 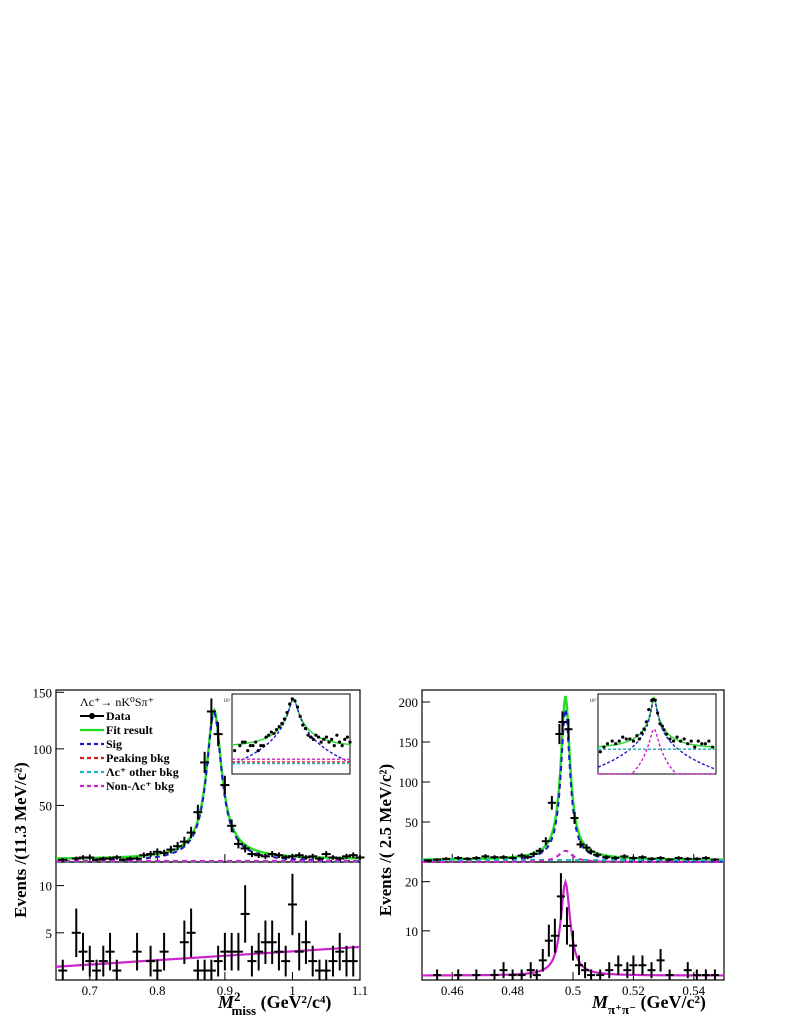 What do you see at coordinates (288, 734) in the screenshot?
I see `left-inset: 10¹` at bounding box center [288, 734].